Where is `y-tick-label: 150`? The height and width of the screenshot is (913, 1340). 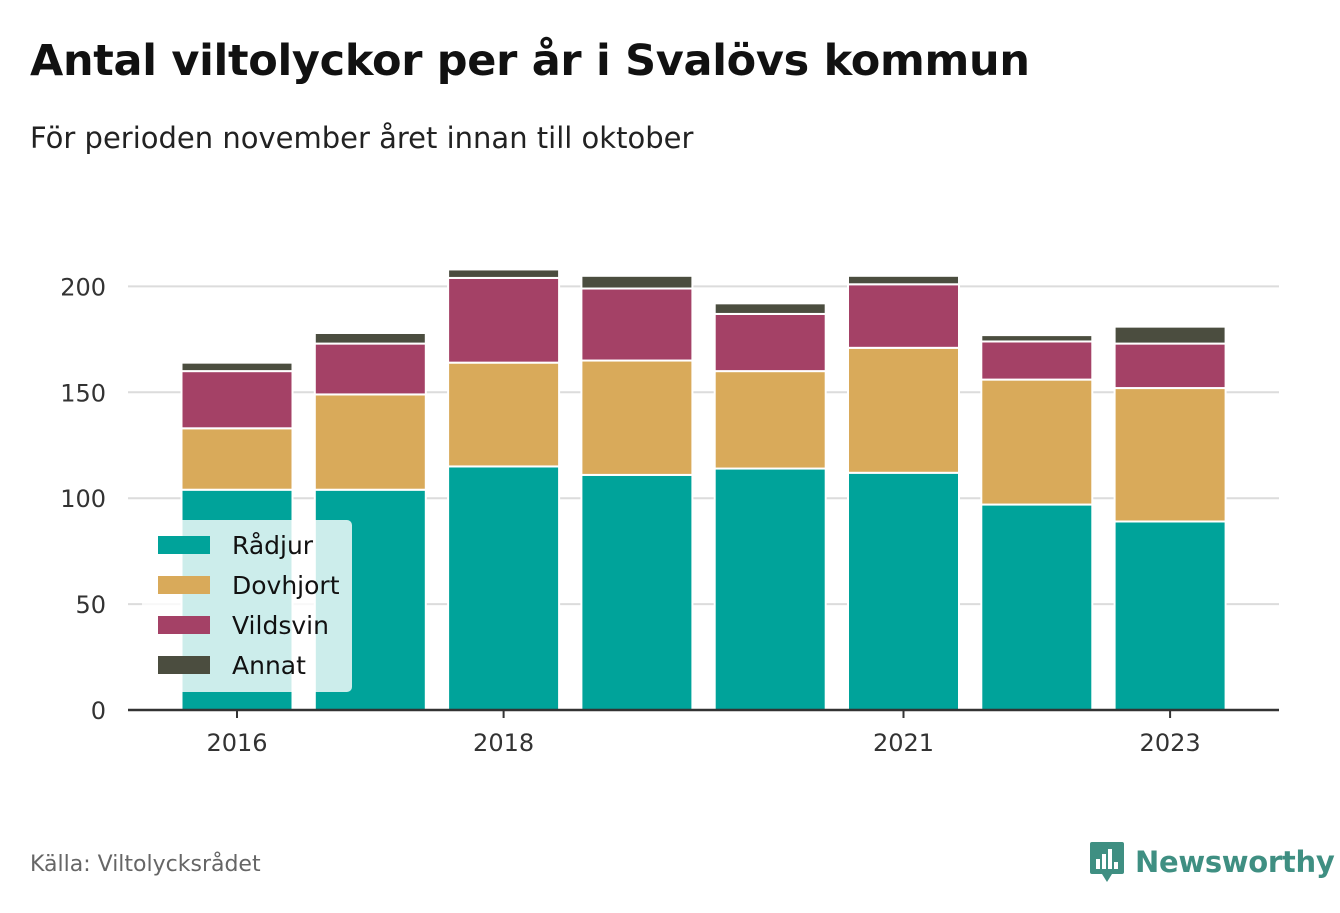
y-tick-label: 150 is located at coordinates (83, 393).